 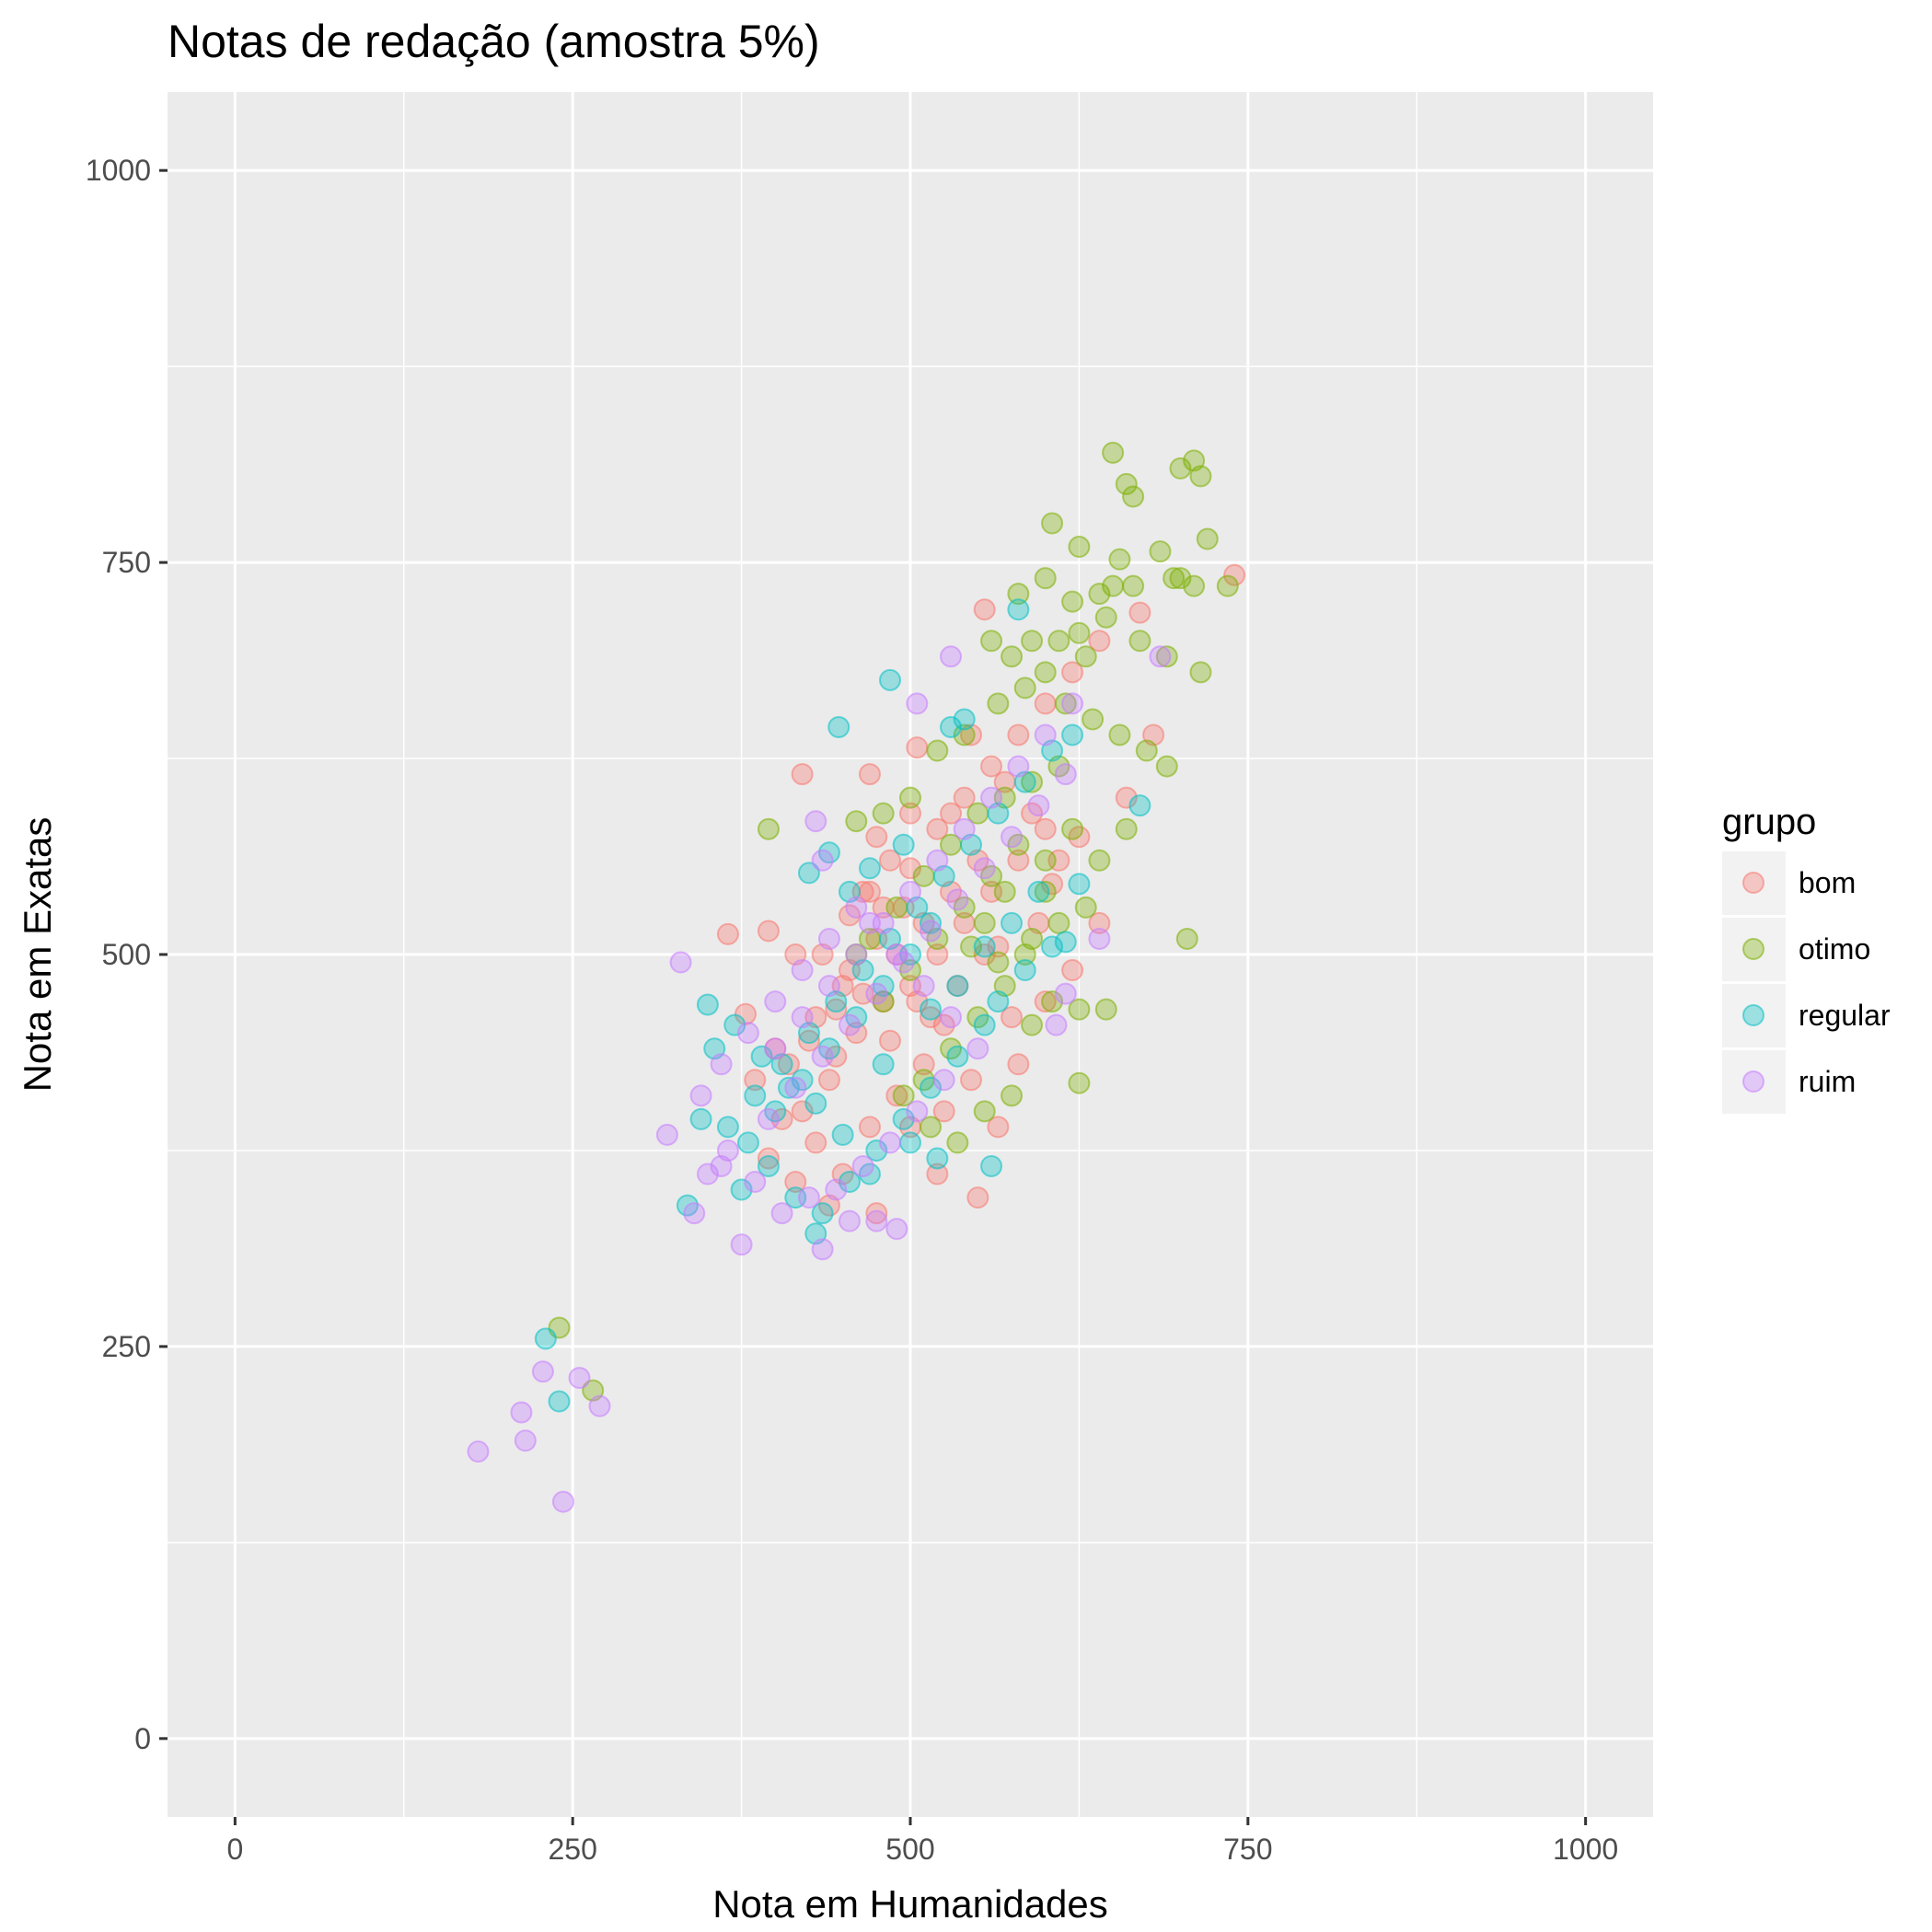 I want to click on y-axis-title: Nota em Exatas, so click(x=38, y=955).